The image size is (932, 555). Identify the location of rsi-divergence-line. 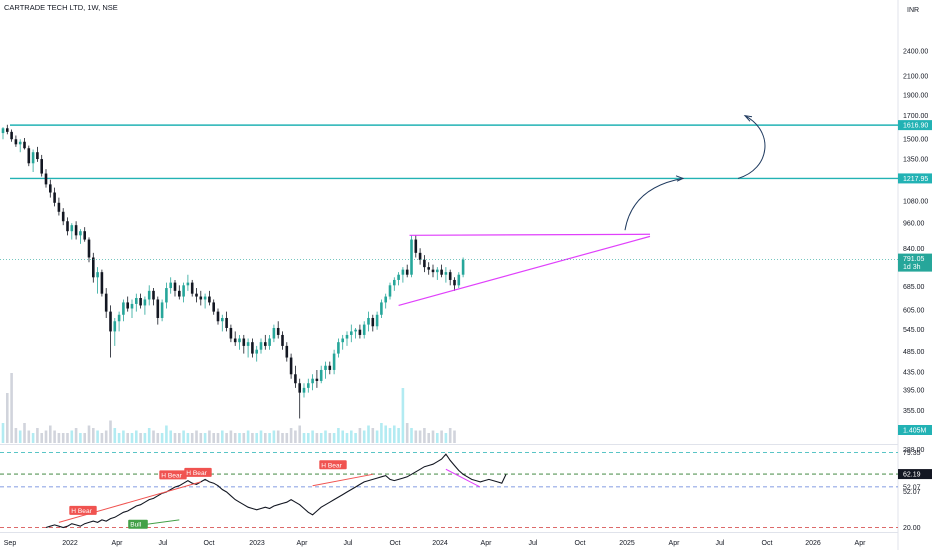
(129, 502).